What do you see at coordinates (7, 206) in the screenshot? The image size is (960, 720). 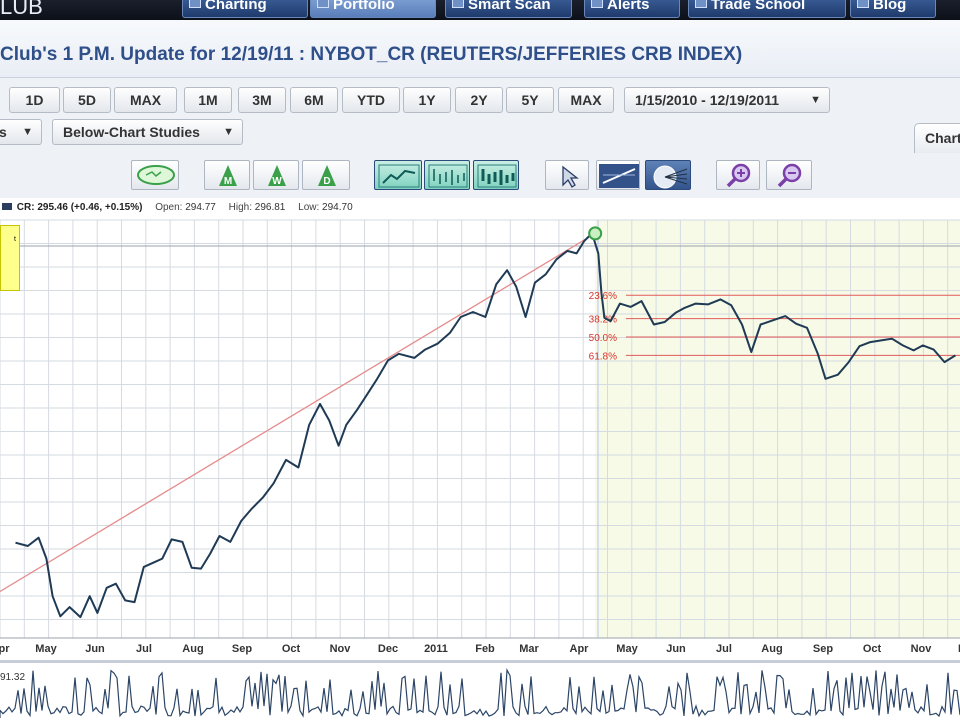 I see `series-swatch` at bounding box center [7, 206].